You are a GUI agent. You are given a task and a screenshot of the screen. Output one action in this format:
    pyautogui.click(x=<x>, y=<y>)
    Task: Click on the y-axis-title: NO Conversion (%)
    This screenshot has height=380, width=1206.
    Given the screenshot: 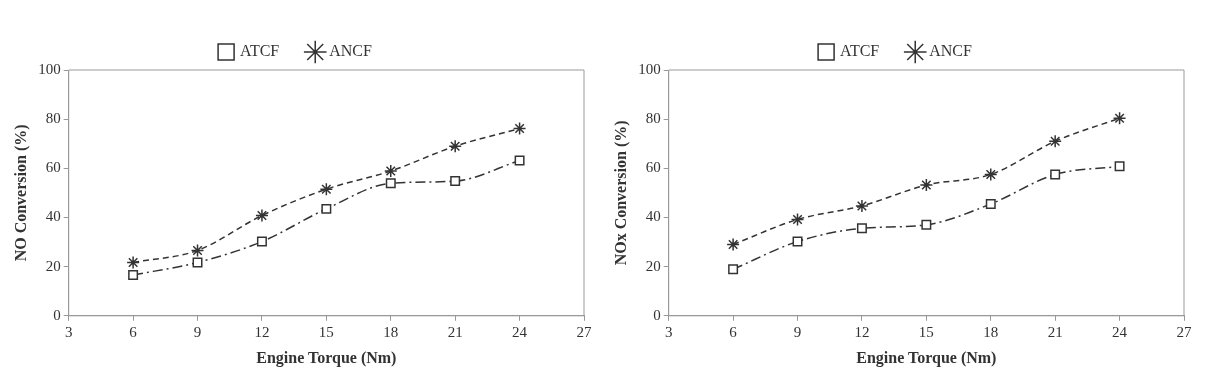 What is the action you would take?
    pyautogui.click(x=20, y=193)
    